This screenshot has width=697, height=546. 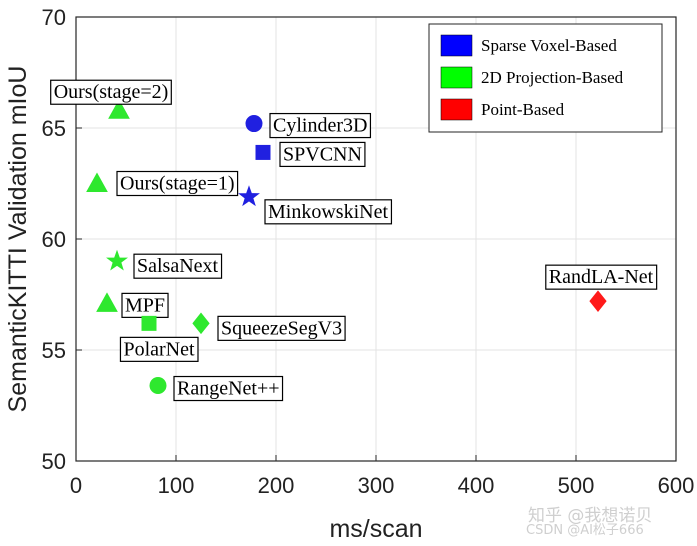 What do you see at coordinates (552, 77) in the screenshot?
I see `legend-2d-projection-based-label: 2D Projection-Based` at bounding box center [552, 77].